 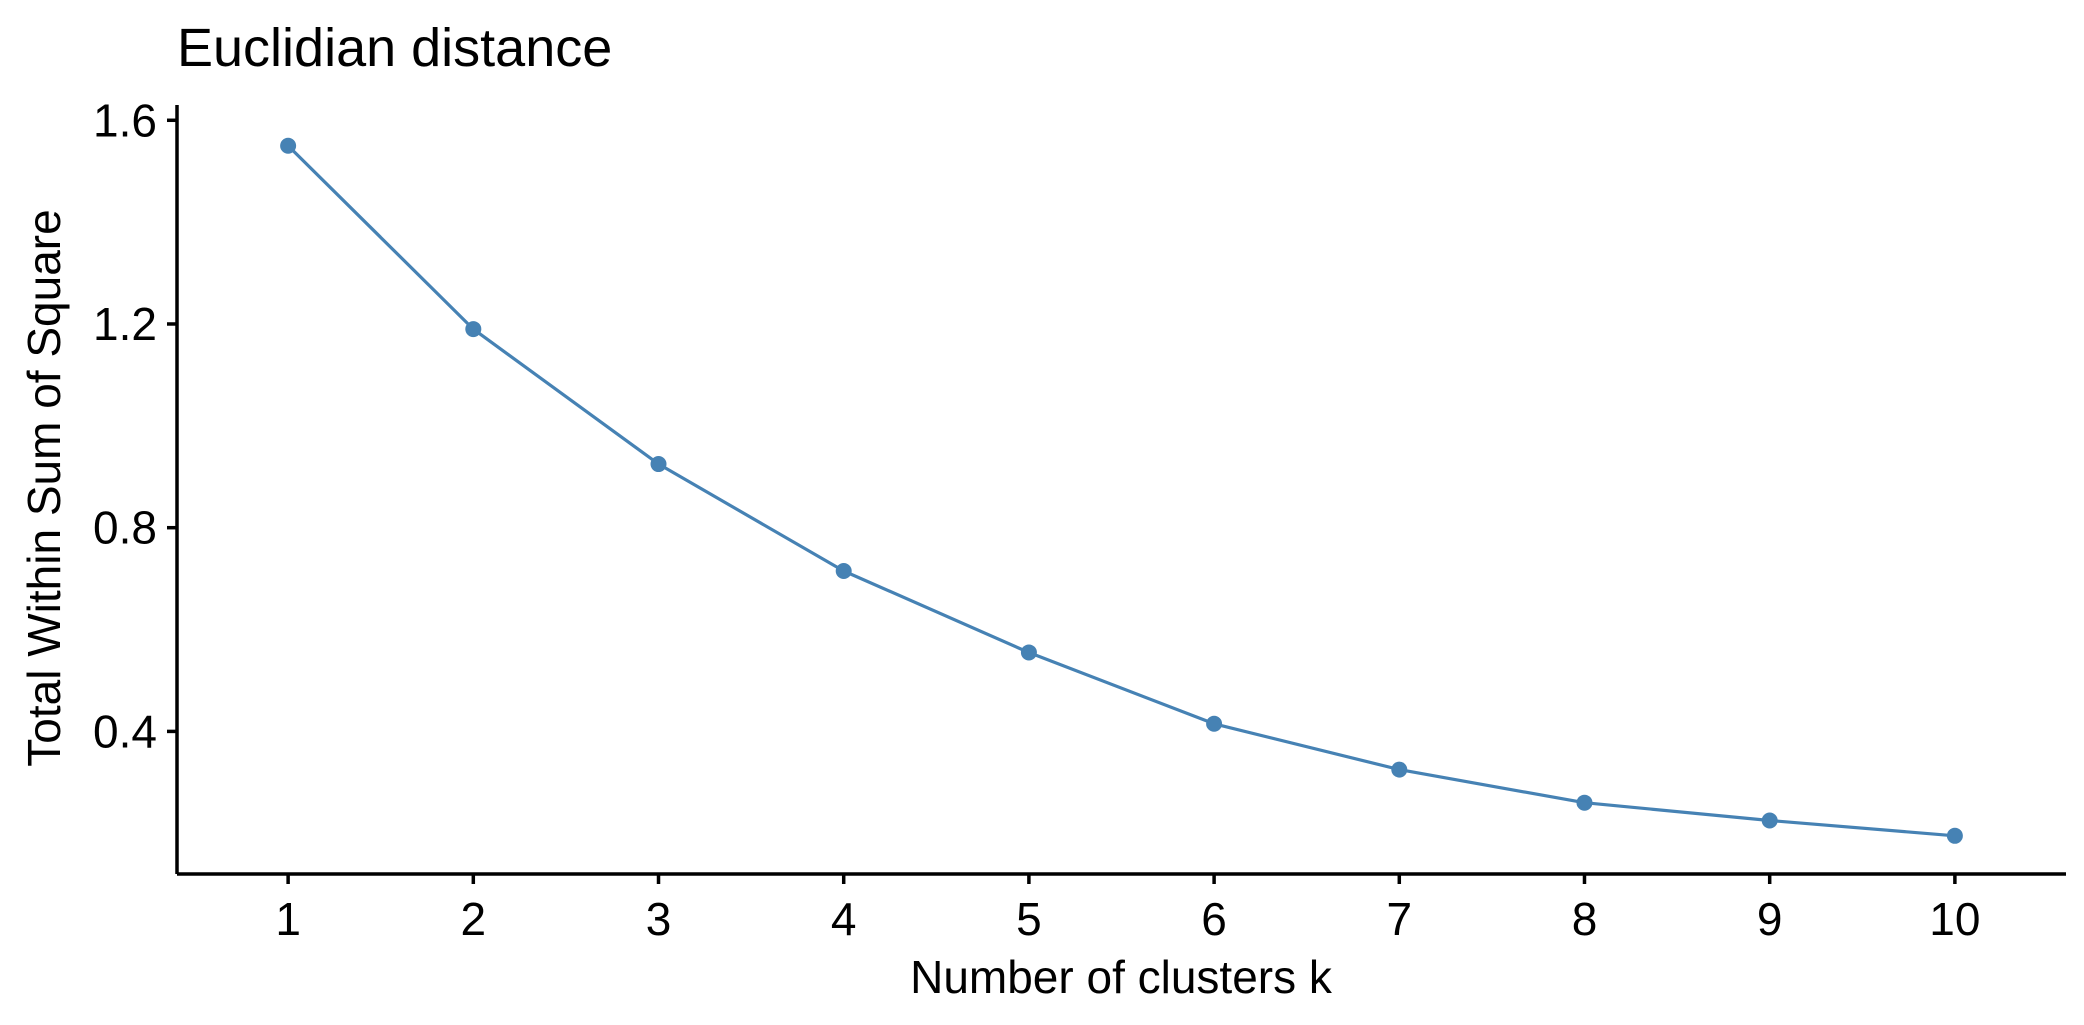 I want to click on x-tick-label: 10, so click(x=1954, y=919).